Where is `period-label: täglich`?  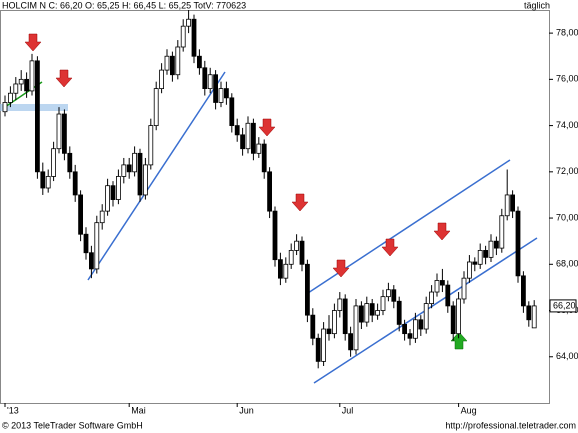
period-label: täglich is located at coordinates (537, 5).